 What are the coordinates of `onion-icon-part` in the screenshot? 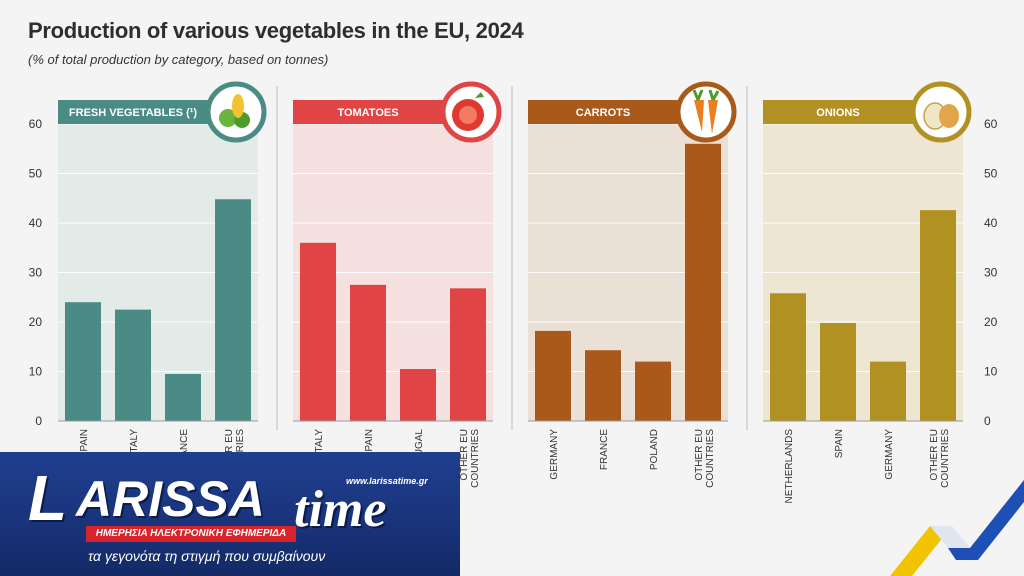 It's located at (949, 116).